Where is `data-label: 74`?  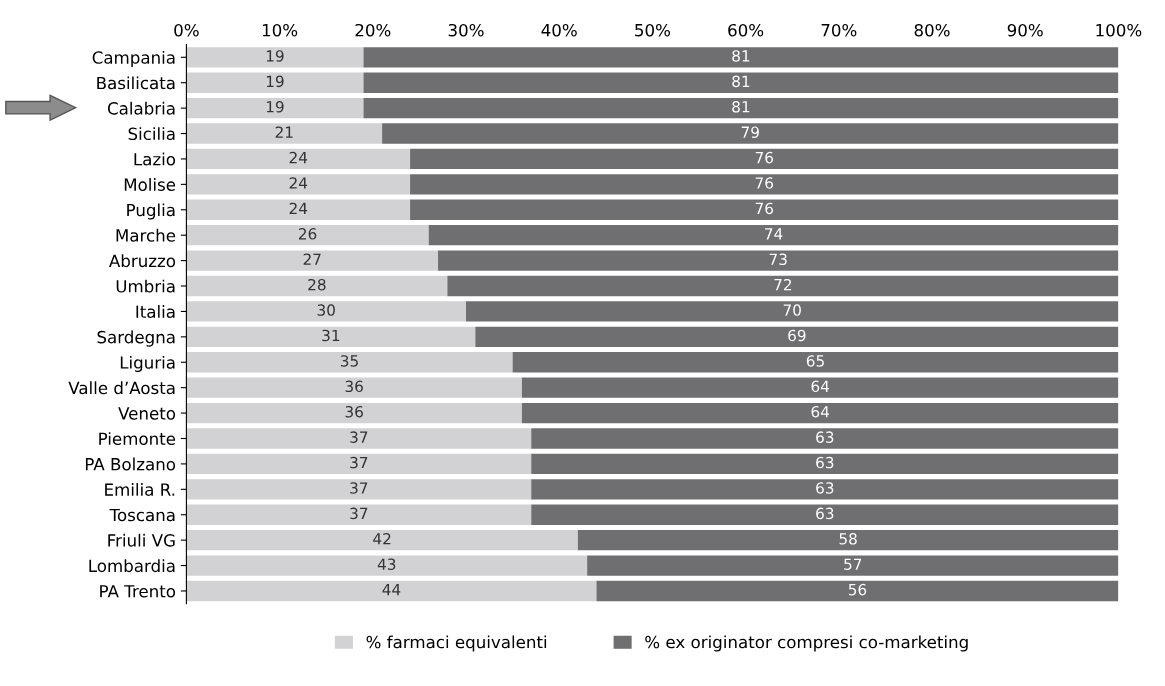 data-label: 74 is located at coordinates (774, 234).